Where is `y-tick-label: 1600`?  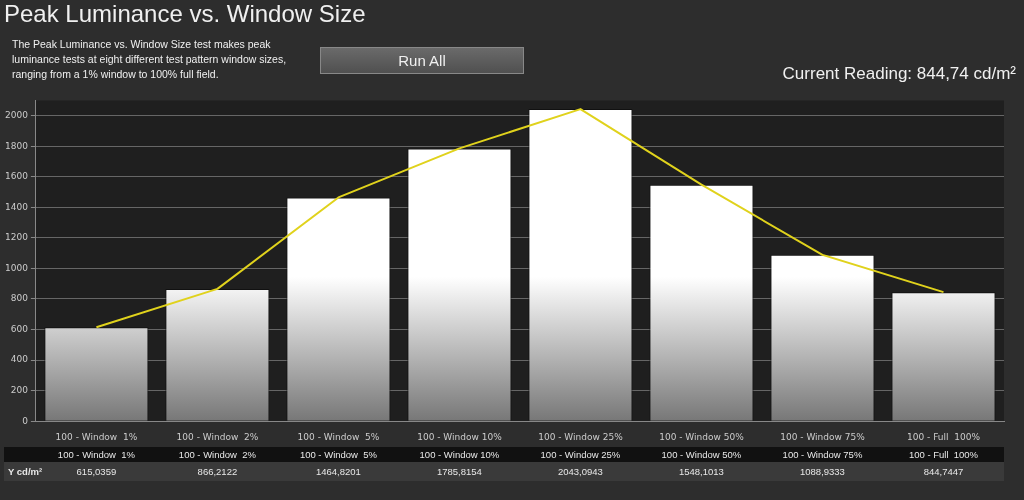
y-tick-label: 1600 is located at coordinates (17, 176).